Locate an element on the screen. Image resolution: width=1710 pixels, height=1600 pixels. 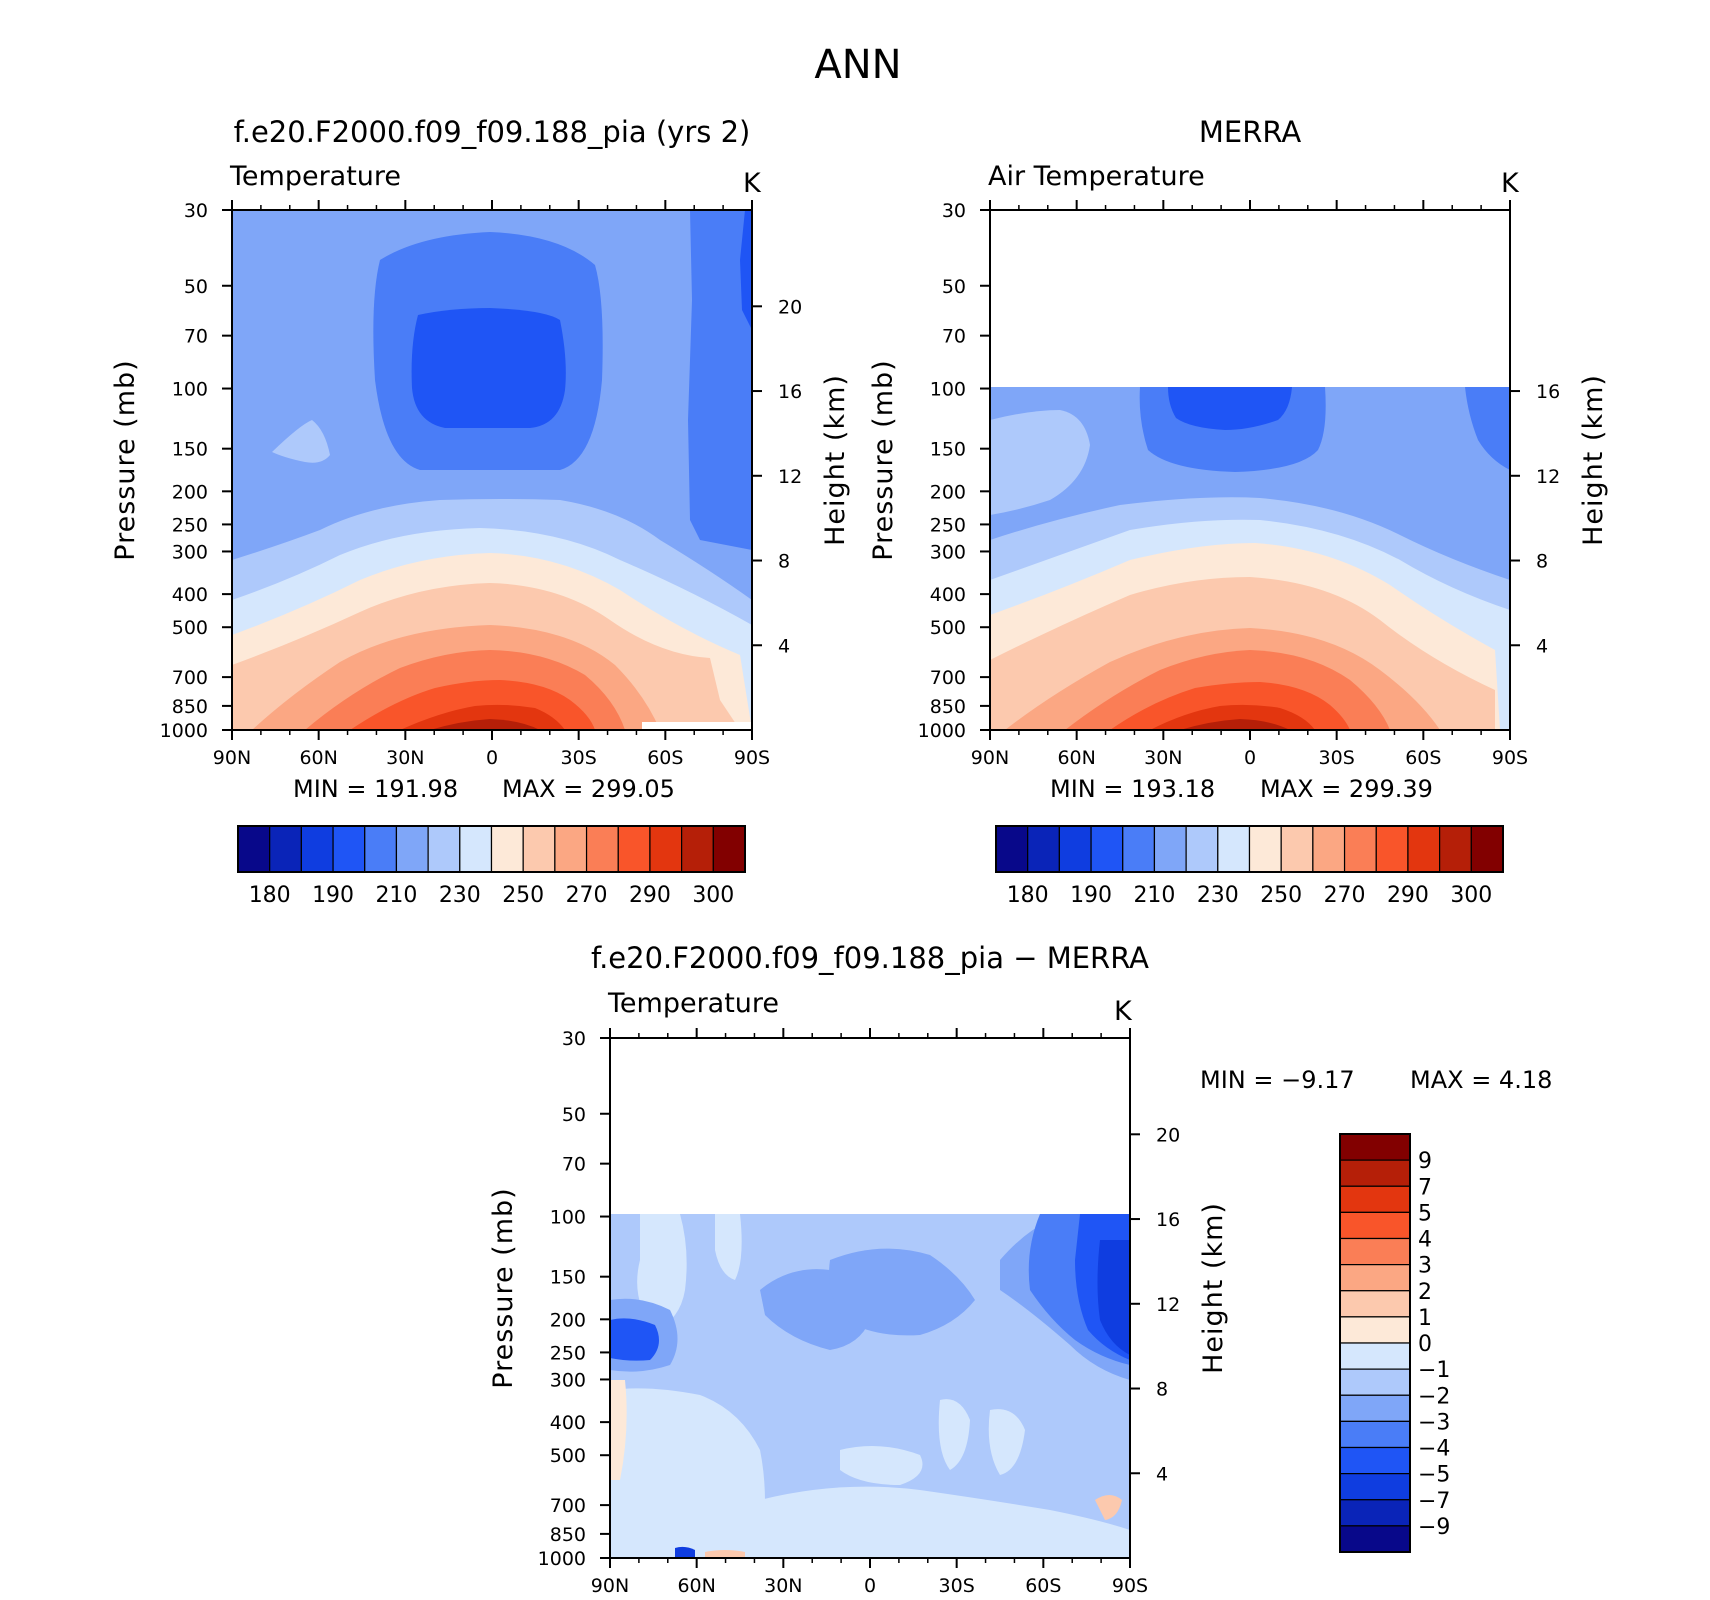
y-axis-label: Pressure (mb) is located at coordinates (883, 459).